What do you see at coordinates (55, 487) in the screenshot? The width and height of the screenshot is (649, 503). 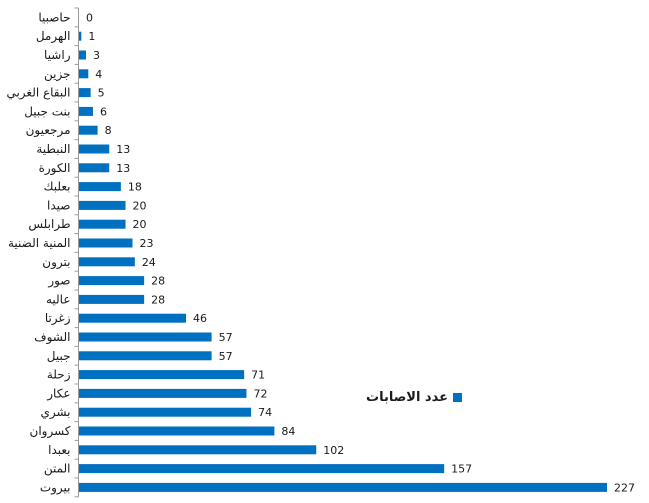 I see `category-label: بيروت` at bounding box center [55, 487].